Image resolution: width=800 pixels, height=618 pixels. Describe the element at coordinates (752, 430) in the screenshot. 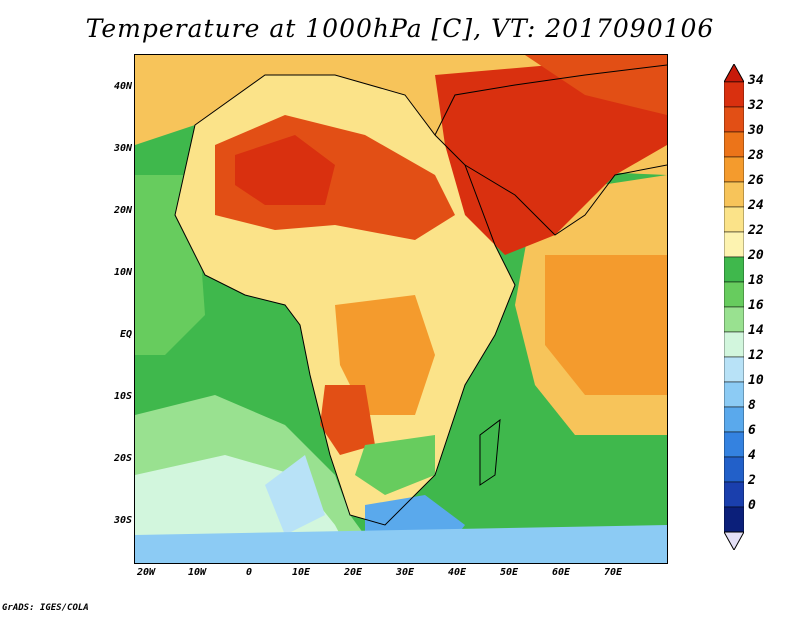

I see `colorbar-label-6: 6` at that location.